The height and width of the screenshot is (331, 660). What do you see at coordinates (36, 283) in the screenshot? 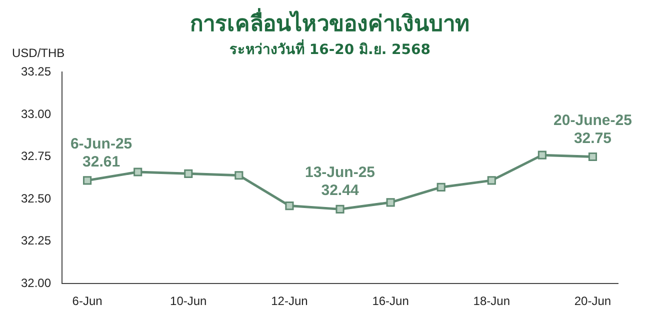
I see `y-tick-label: 32.00` at bounding box center [36, 283].